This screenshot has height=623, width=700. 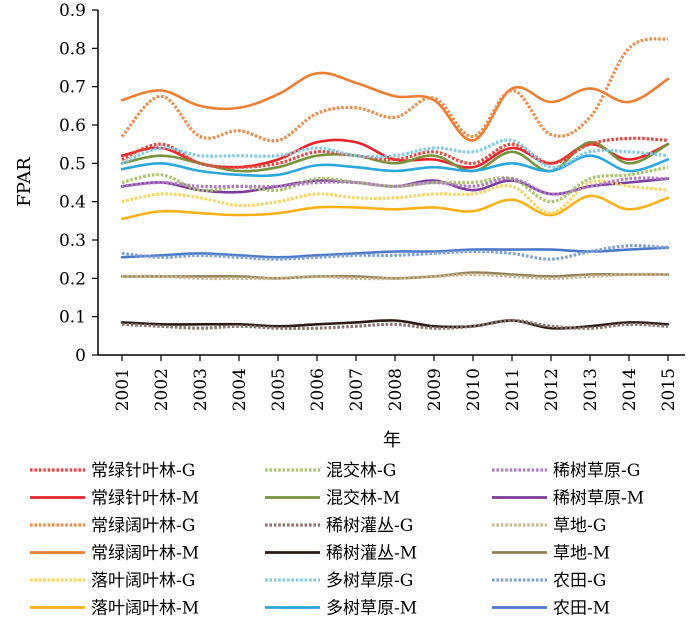 I want to click on legend-label: 多树草原-M, so click(x=371, y=609).